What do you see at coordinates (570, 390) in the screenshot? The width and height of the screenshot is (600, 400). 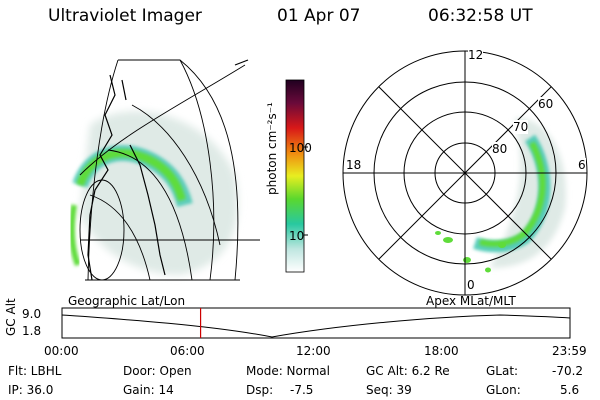 I see `glon-value: 5.6` at bounding box center [570, 390].